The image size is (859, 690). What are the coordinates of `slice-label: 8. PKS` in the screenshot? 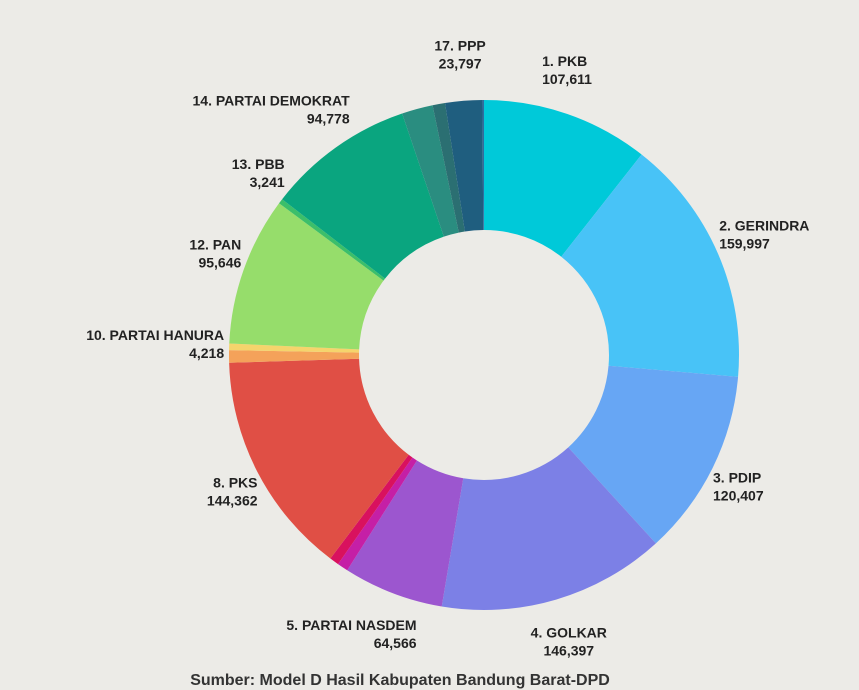 It's located at (235, 483).